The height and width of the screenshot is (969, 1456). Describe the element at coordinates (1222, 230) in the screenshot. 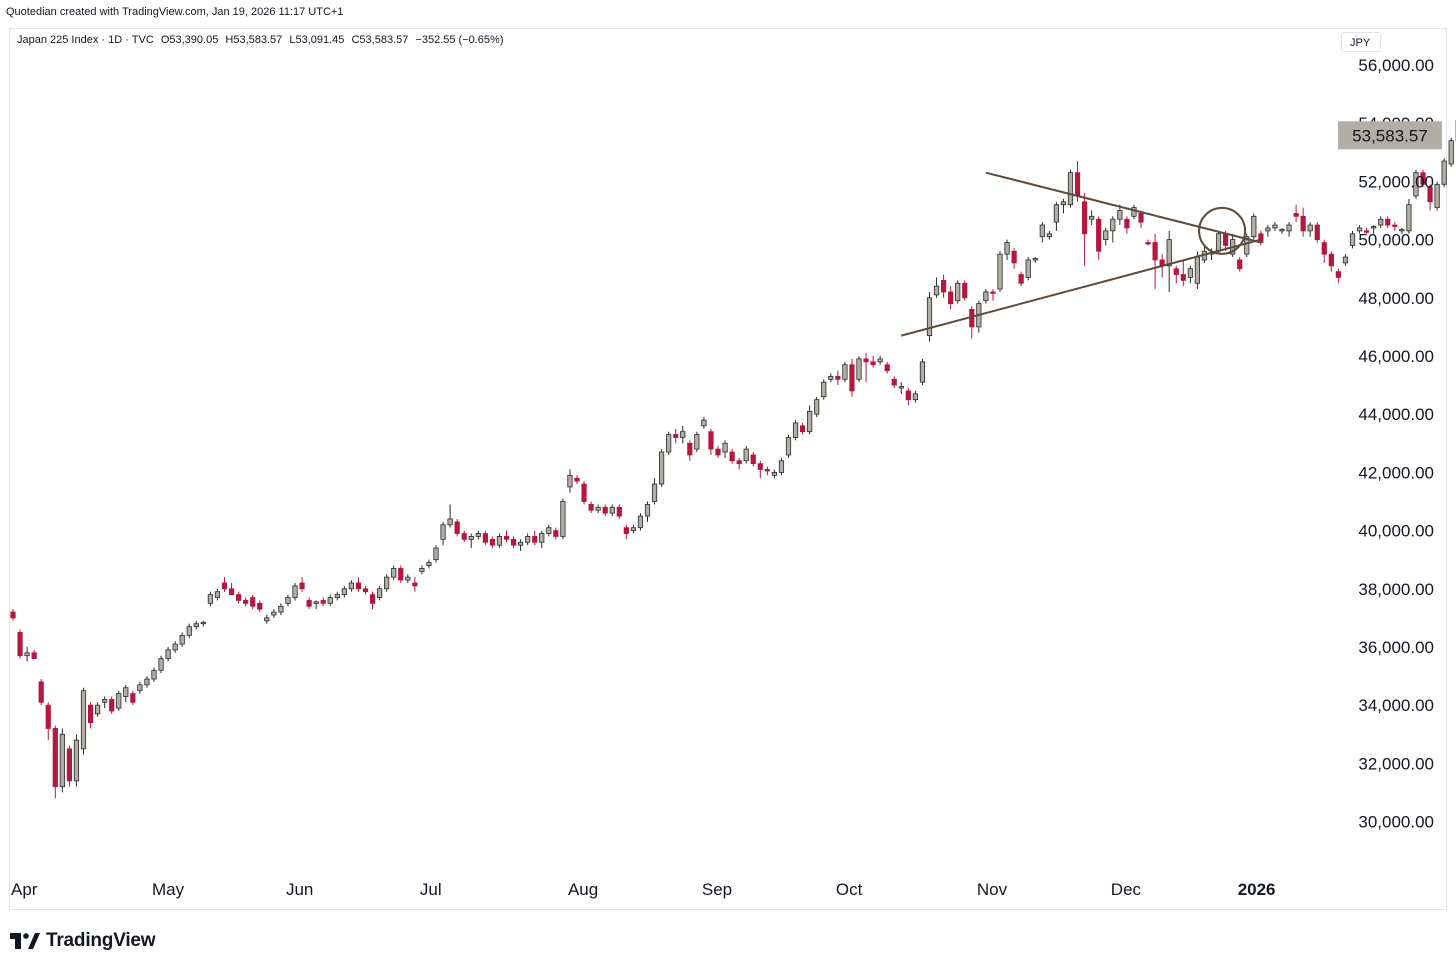

I see `breakout-circle` at that location.